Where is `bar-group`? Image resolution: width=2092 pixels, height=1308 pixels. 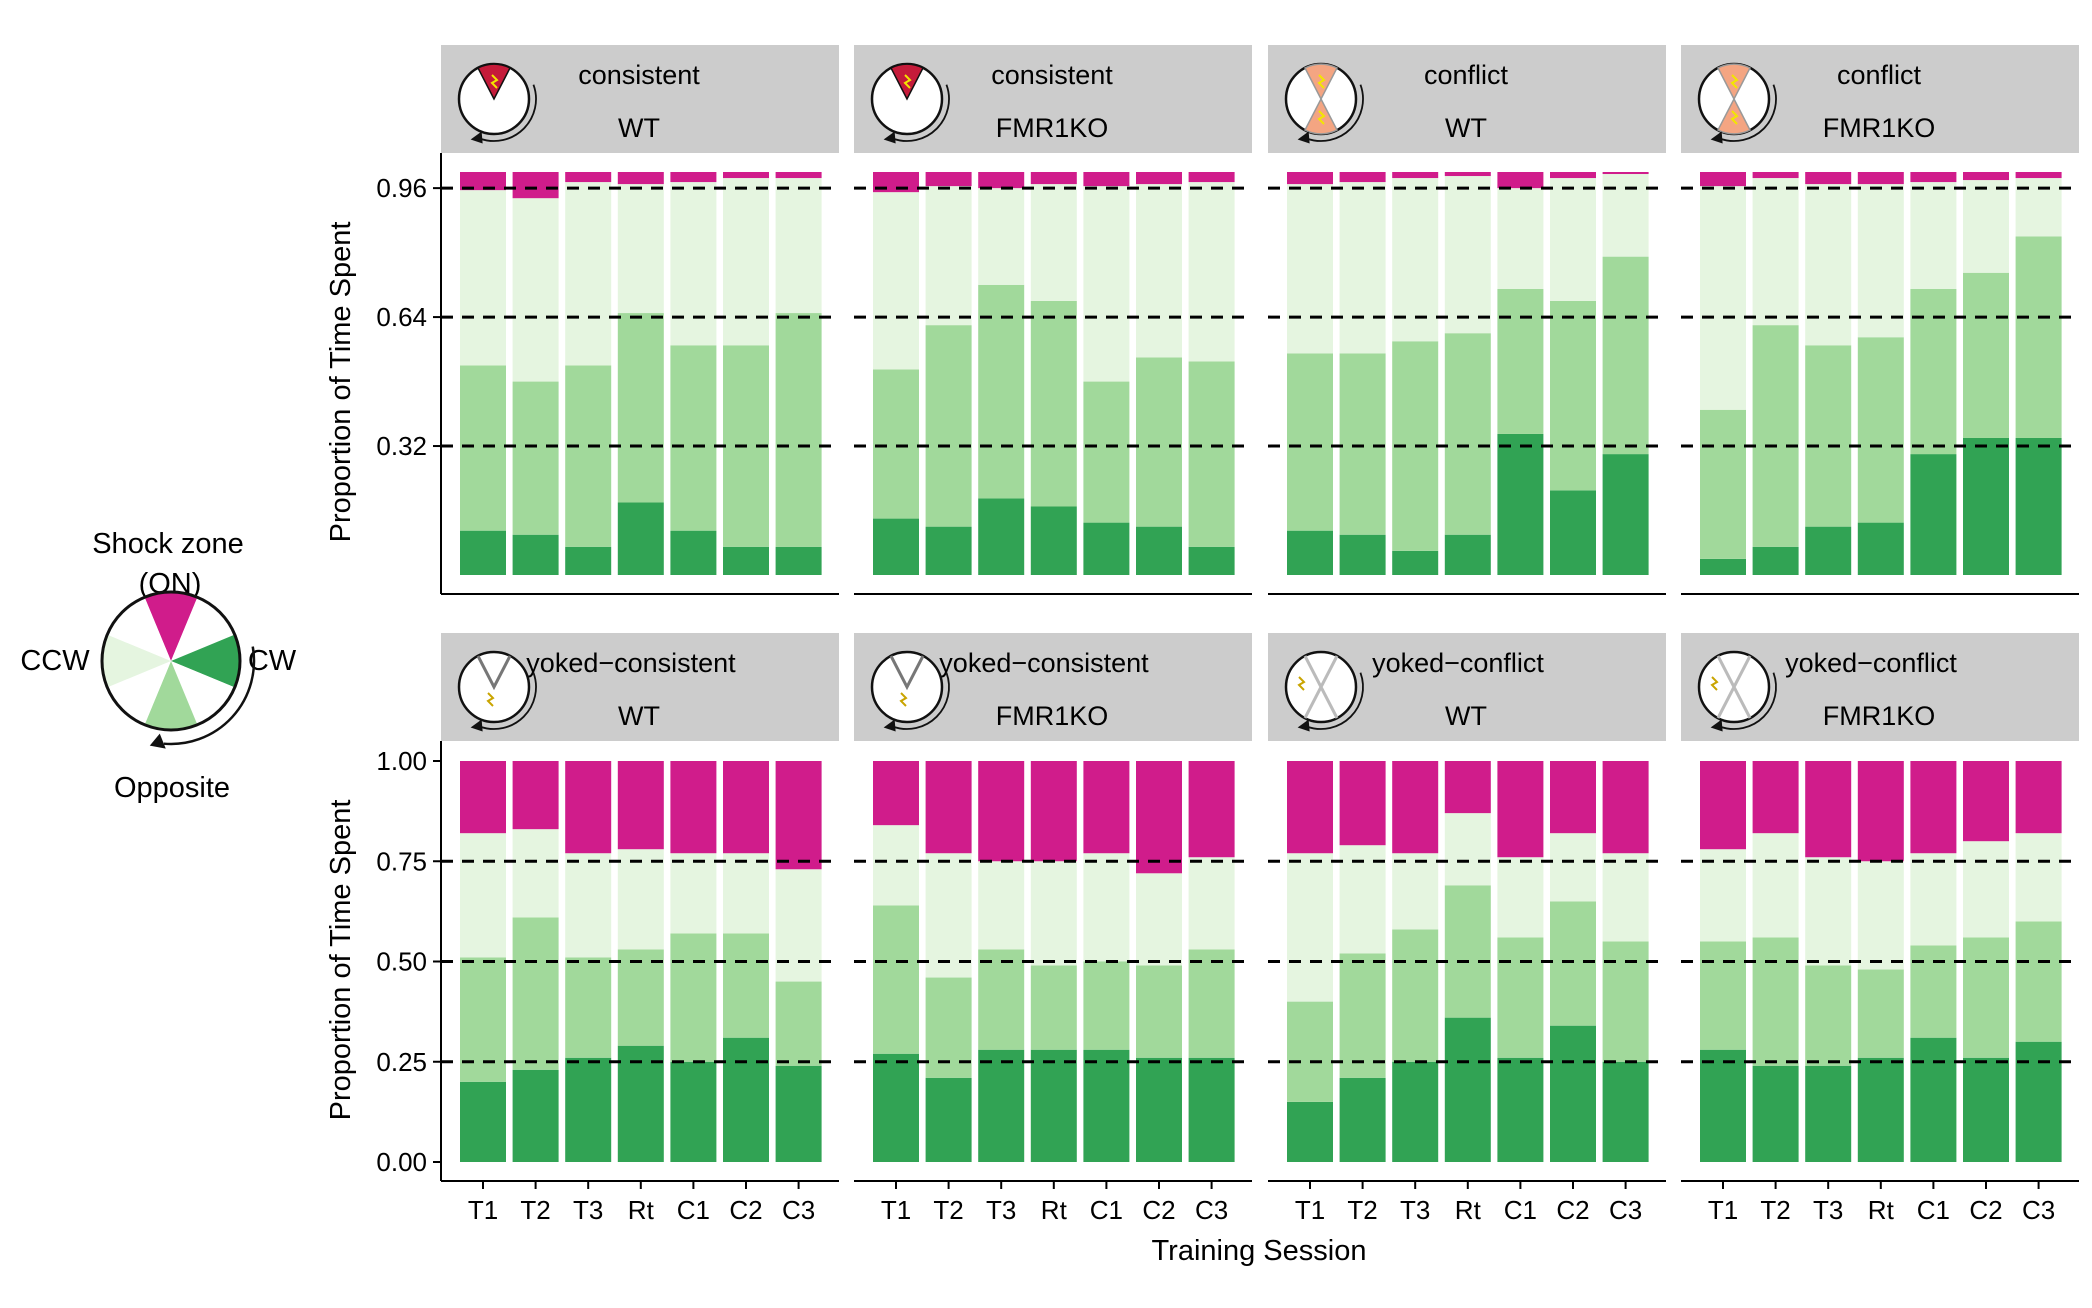 bar-group is located at coordinates (1881, 373).